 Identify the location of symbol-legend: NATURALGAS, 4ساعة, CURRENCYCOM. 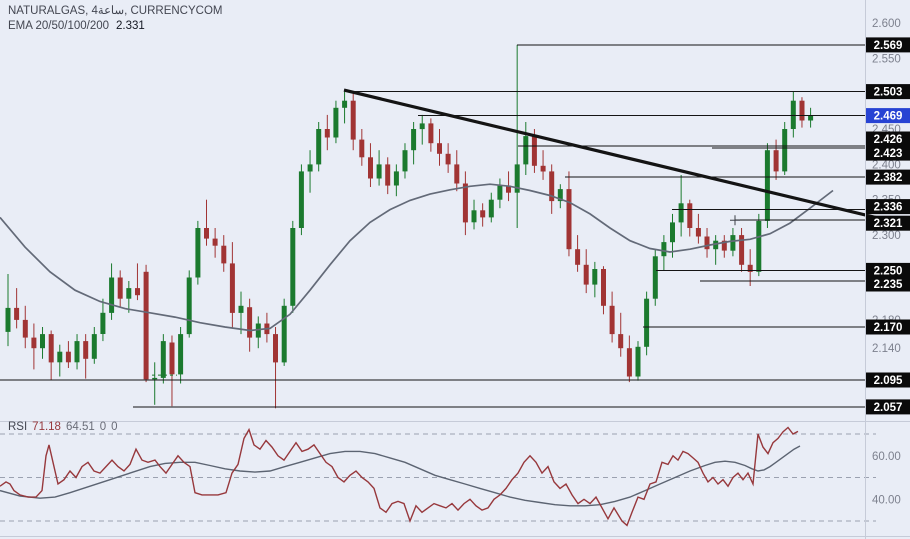
(115, 10).